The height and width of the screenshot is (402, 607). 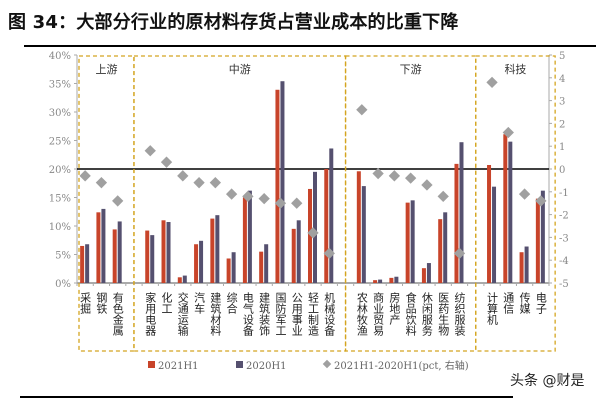 I want to click on category-label: 通信, so click(x=508, y=303).